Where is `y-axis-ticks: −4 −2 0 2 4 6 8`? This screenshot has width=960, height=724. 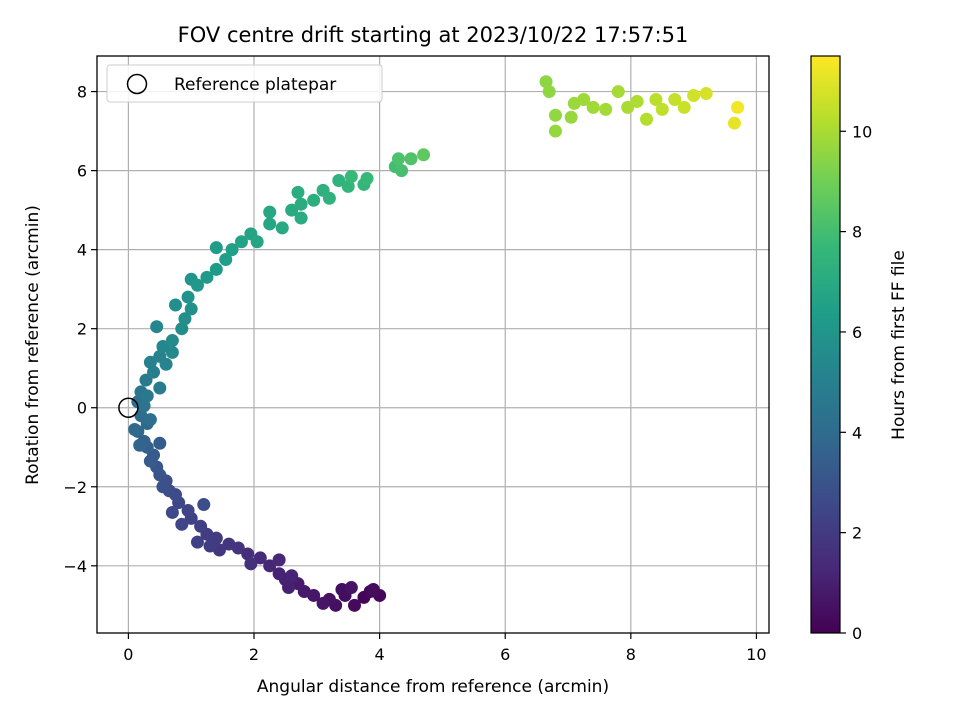 y-axis-ticks: −4 −2 0 2 4 6 8 is located at coordinates (80, 329).